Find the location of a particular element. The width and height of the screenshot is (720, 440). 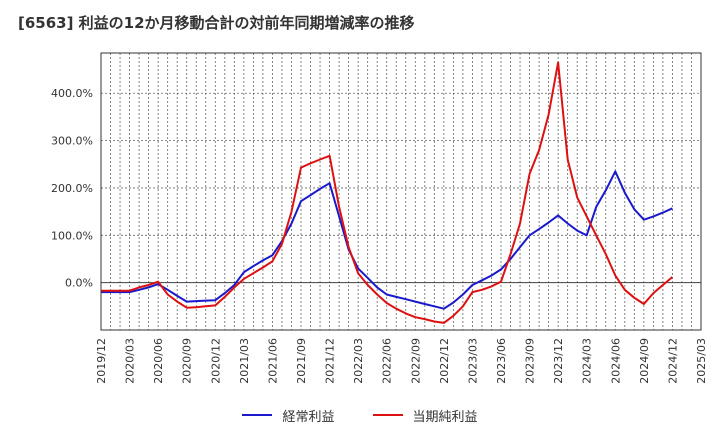

x-tick-label: 2023/12 is located at coordinates (558, 361).